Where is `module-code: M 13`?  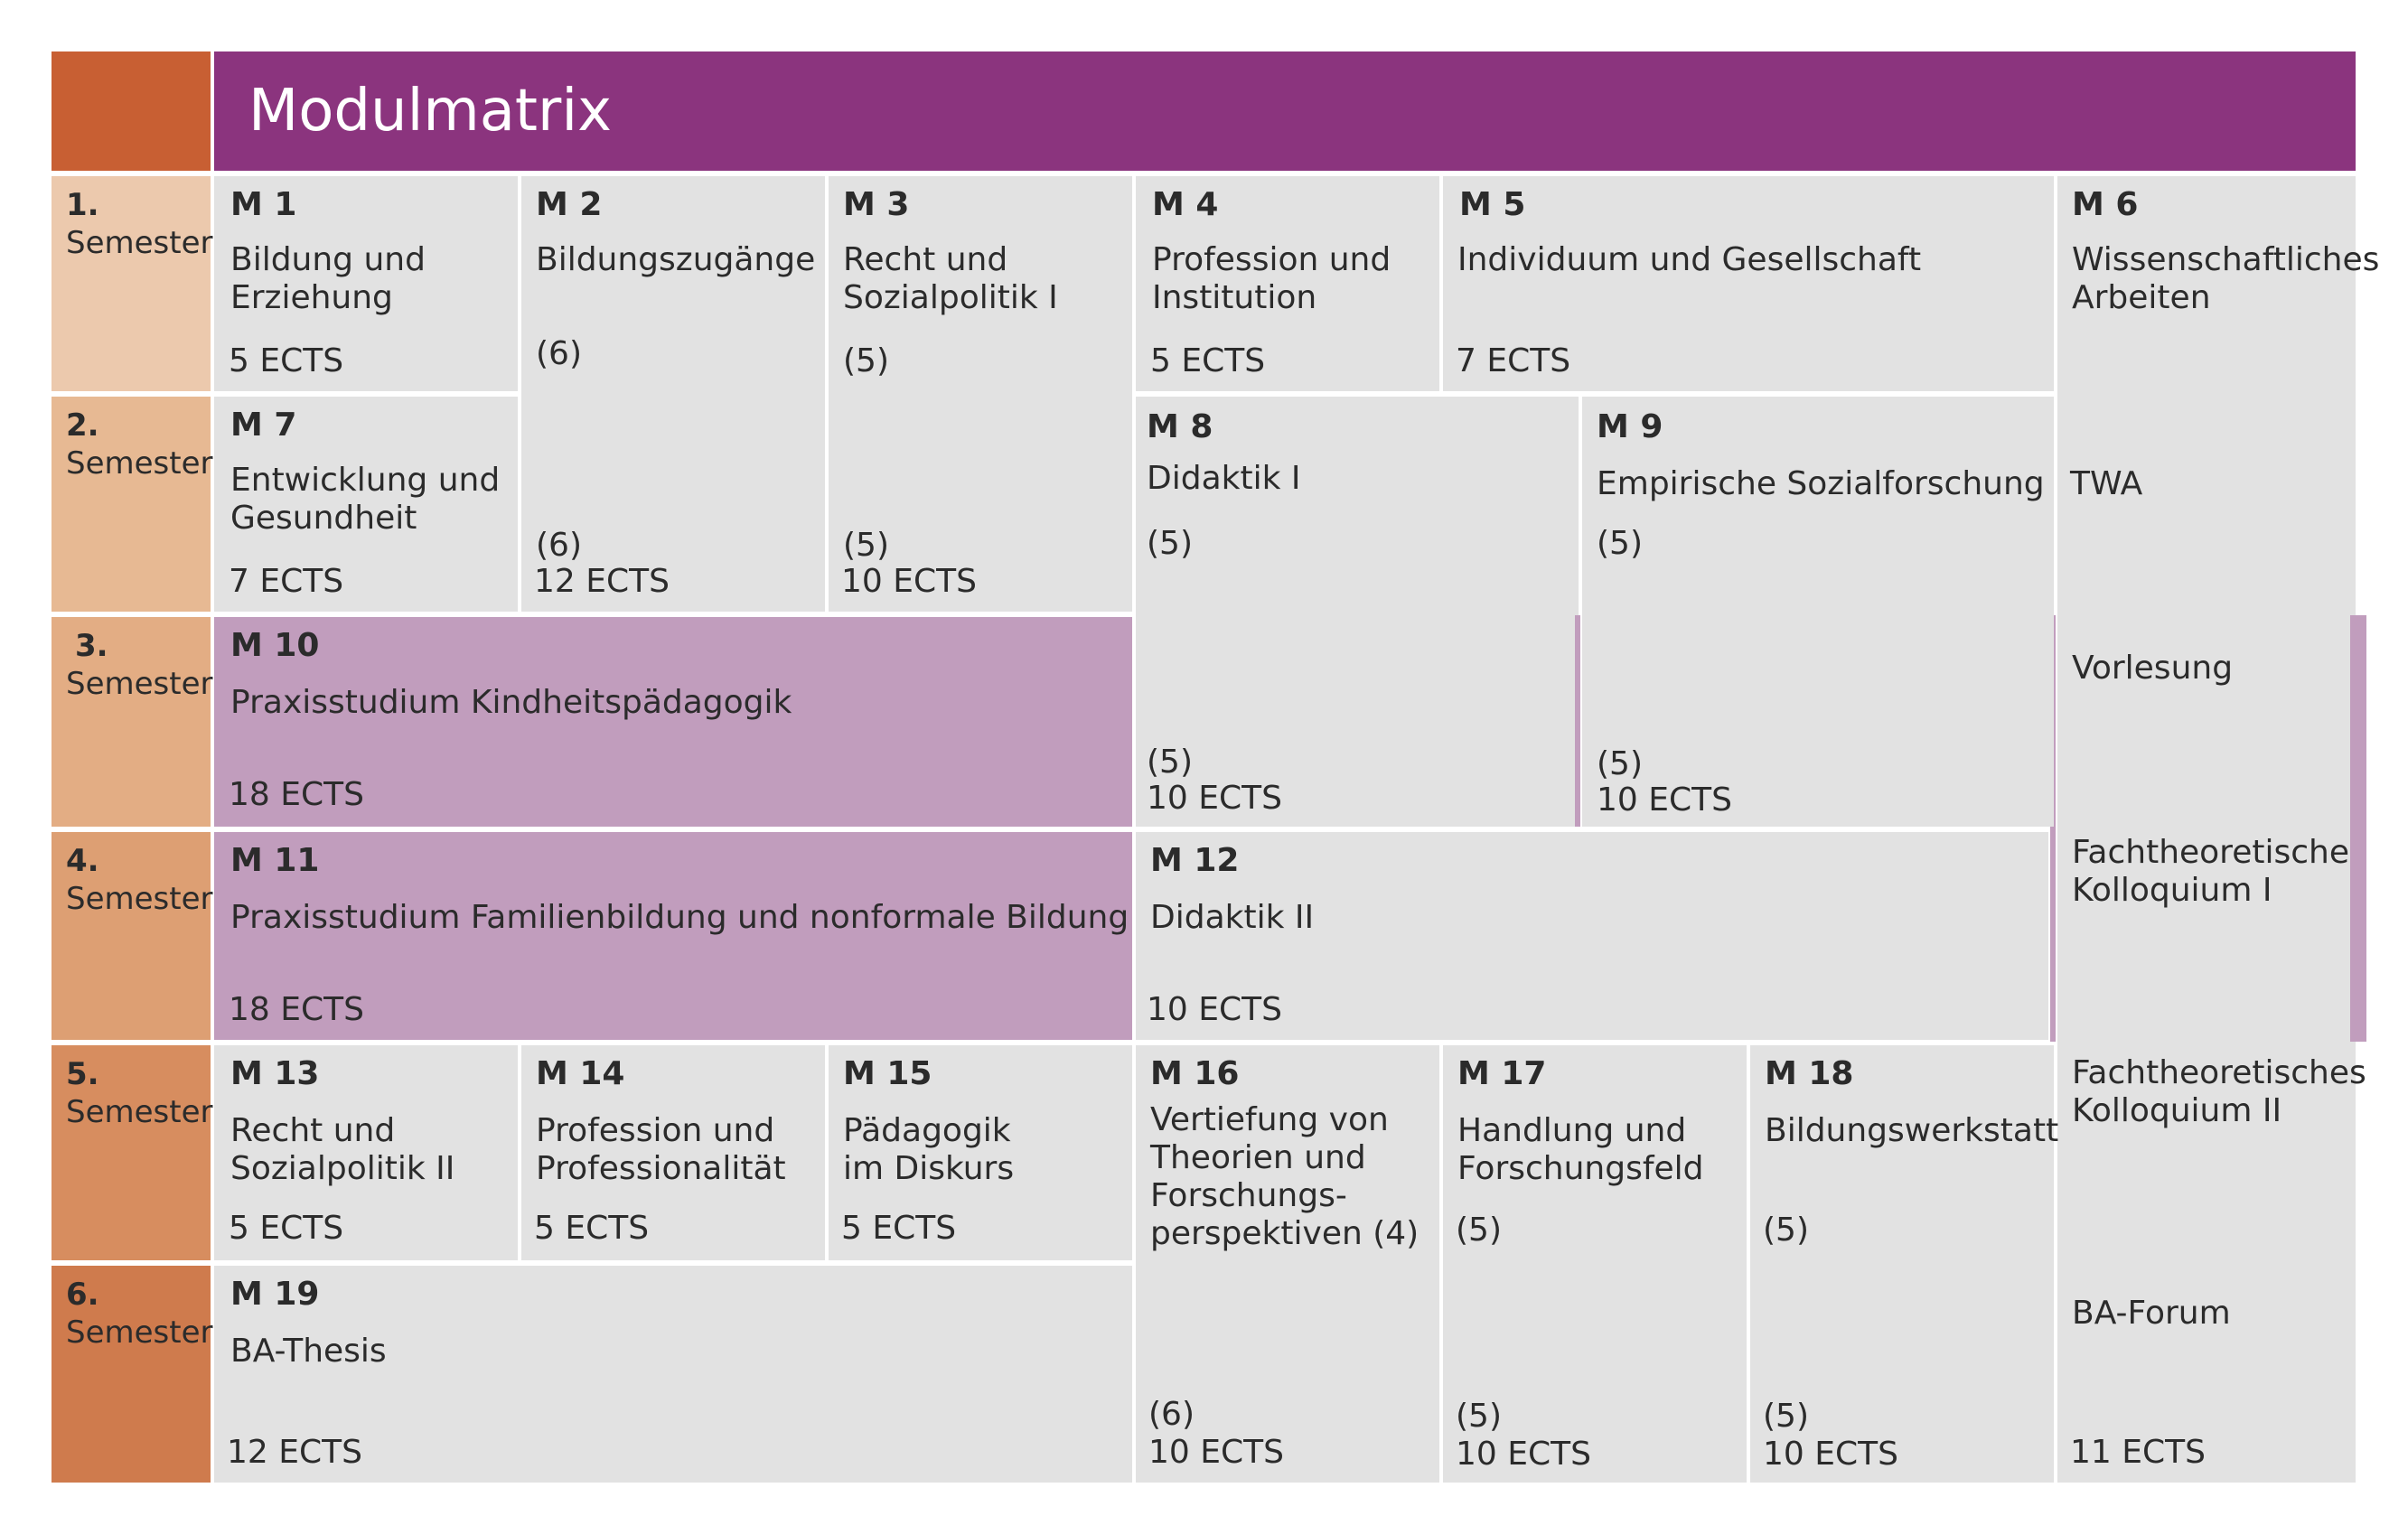 module-code: M 13 is located at coordinates (275, 1073).